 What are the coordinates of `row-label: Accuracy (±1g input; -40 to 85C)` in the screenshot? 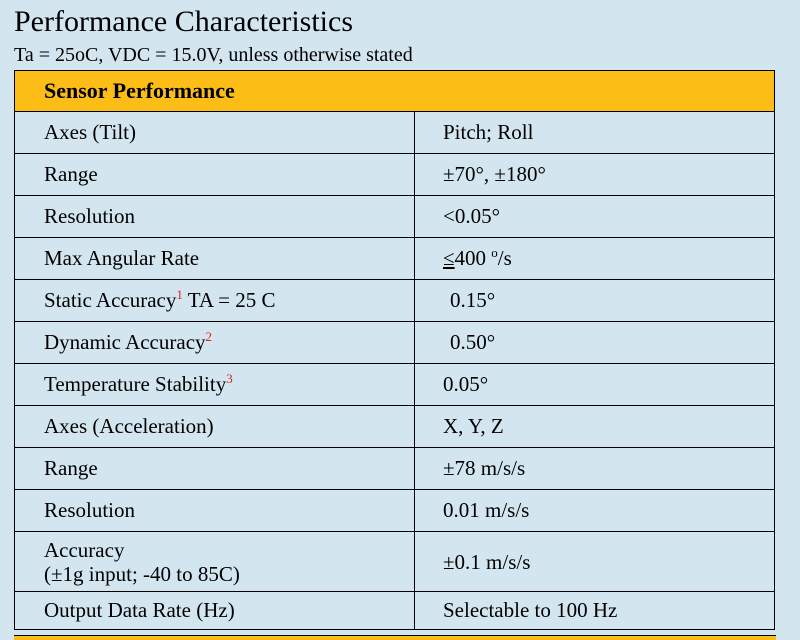 It's located at (214, 561).